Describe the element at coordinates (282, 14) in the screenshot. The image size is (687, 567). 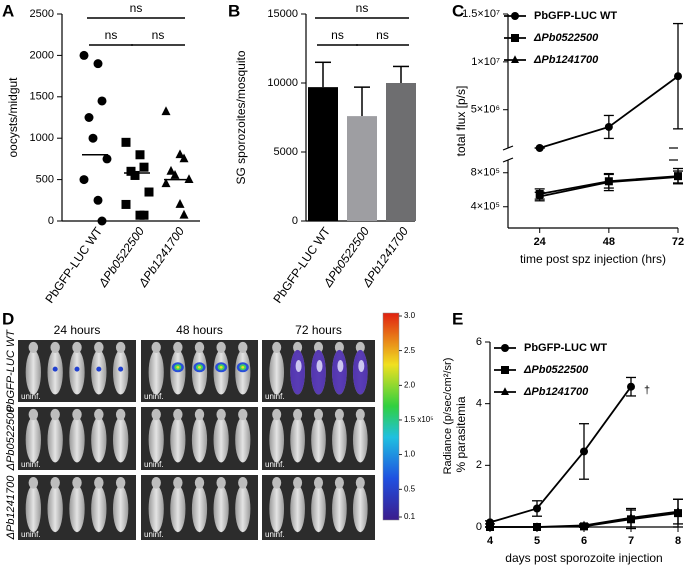
I see `y-tick-label: 15000` at that location.